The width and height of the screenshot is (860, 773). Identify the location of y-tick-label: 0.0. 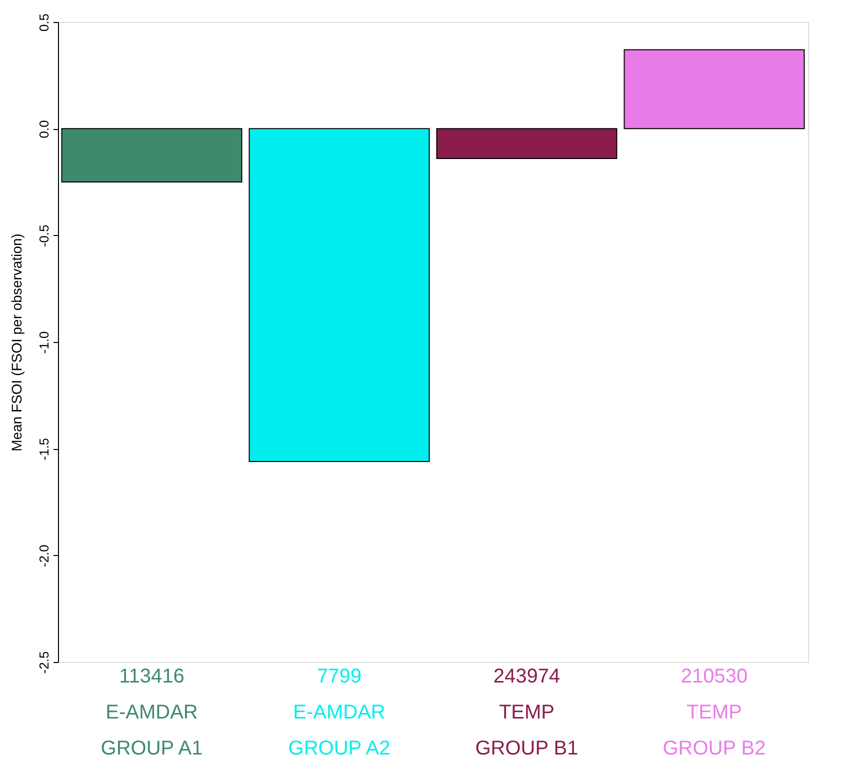
(44, 129).